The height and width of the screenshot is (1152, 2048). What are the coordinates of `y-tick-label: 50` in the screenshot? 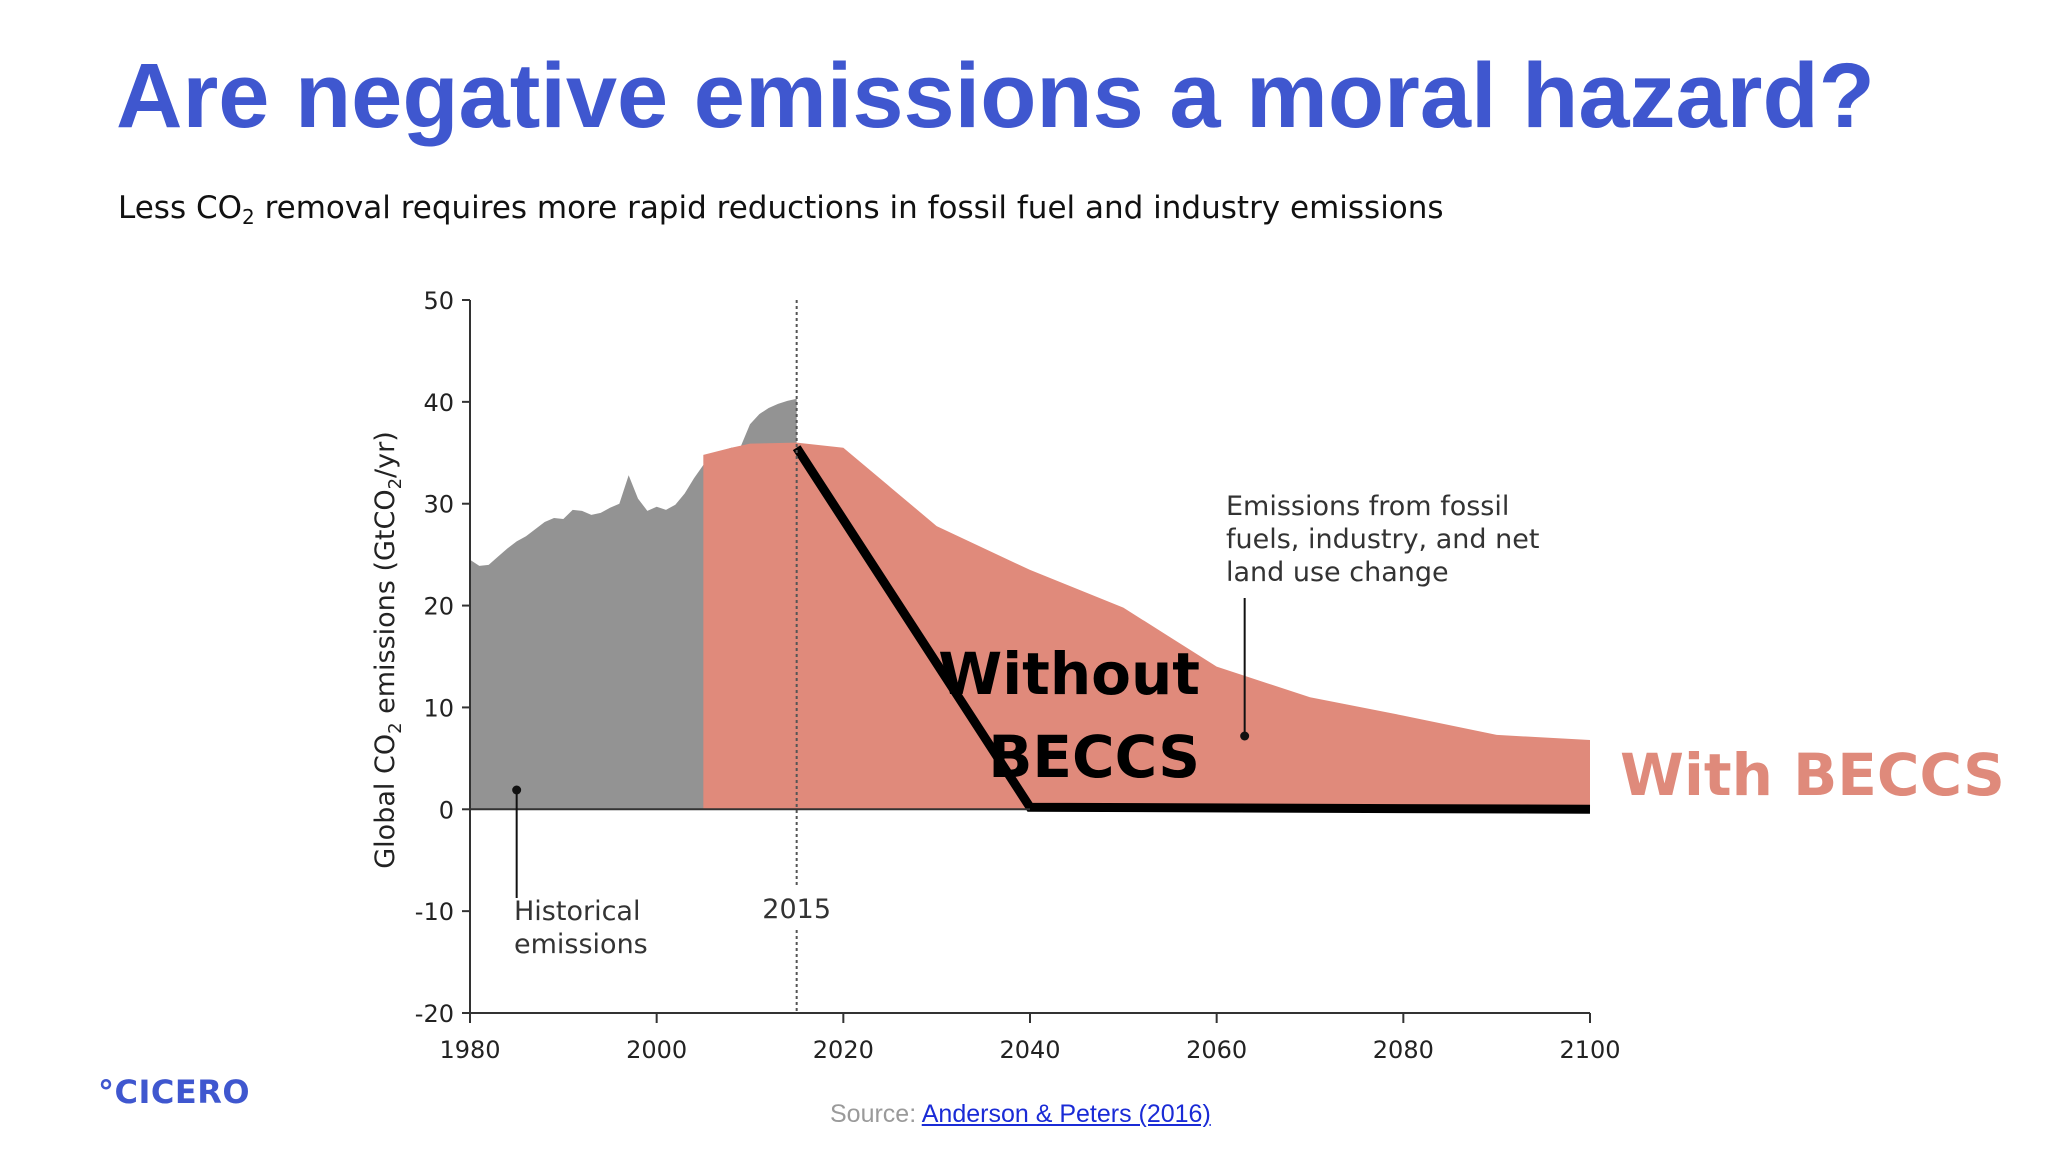 It's located at (438, 301).